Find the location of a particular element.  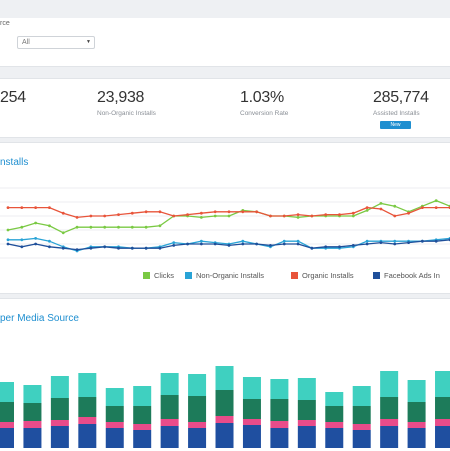

kpi-label: Non-Organic Installs is located at coordinates (126, 113).